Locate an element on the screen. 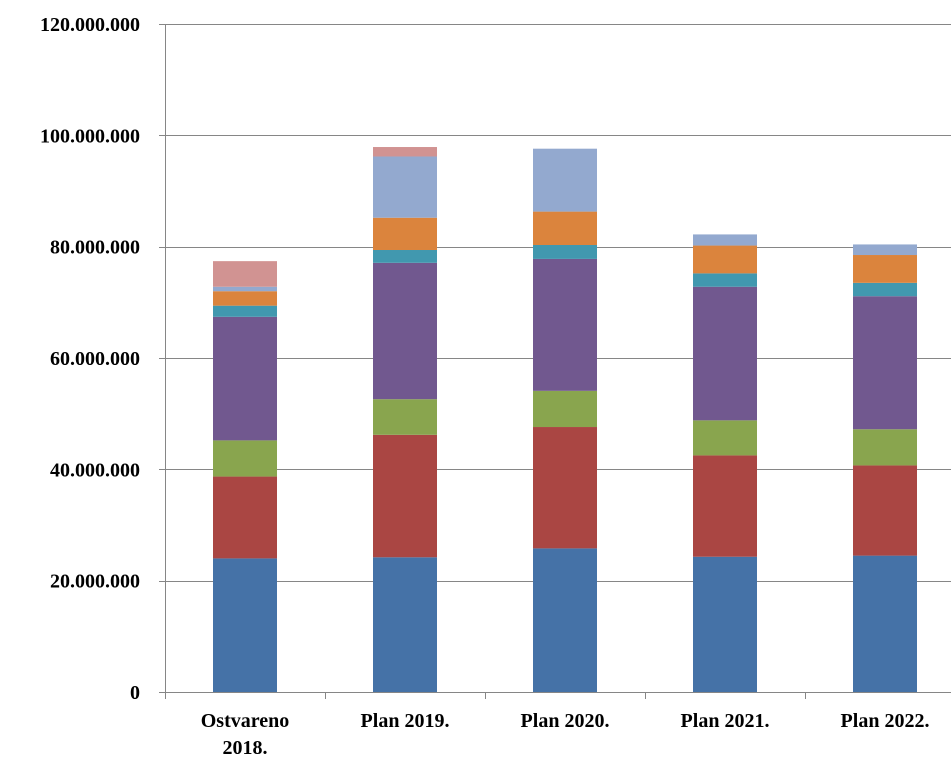 The height and width of the screenshot is (763, 951). x-tick-label: Plan 2021. is located at coordinates (725, 721).